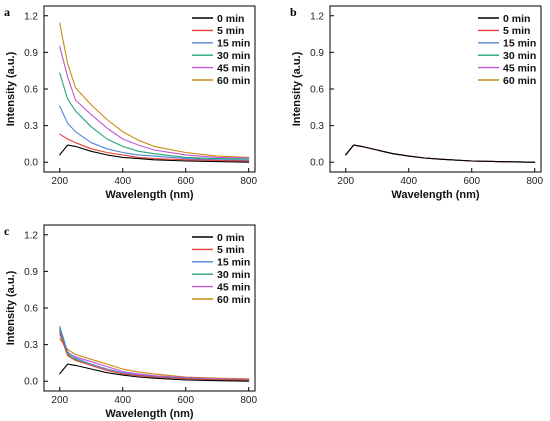 The width and height of the screenshot is (550, 421). Describe the element at coordinates (293, 12) in the screenshot. I see `panel-letter: b` at that location.